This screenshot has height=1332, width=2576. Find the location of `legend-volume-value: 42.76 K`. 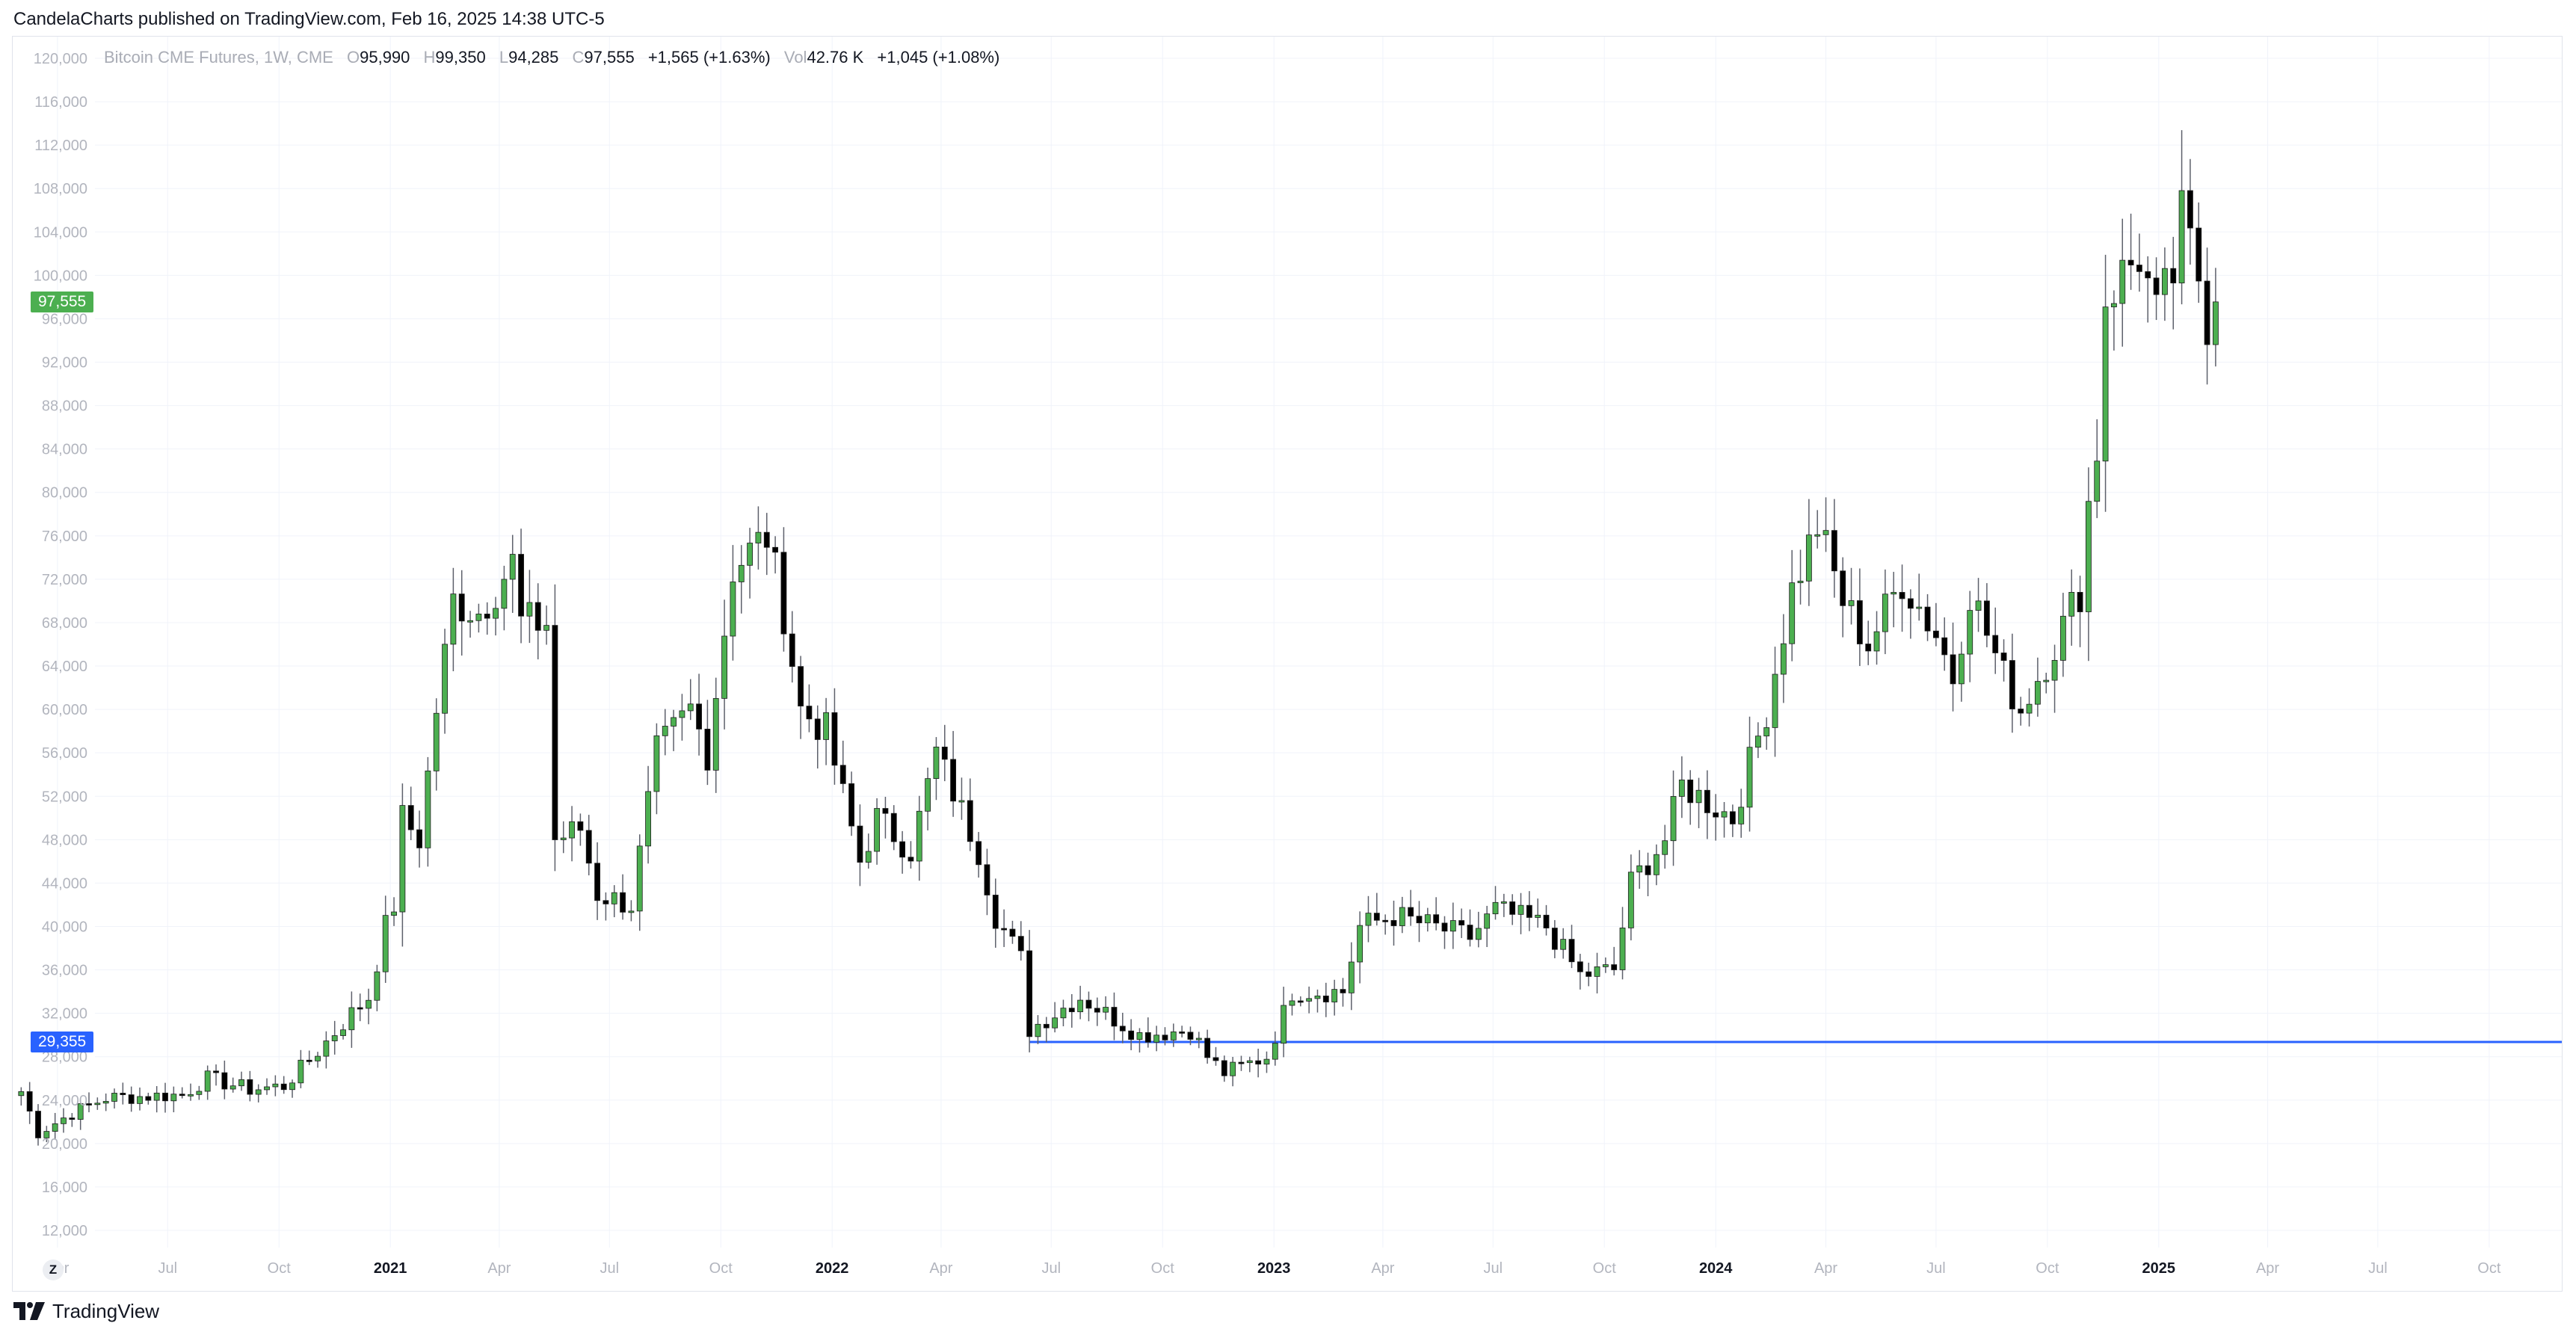

legend-volume-value: 42.76 K is located at coordinates (835, 58).